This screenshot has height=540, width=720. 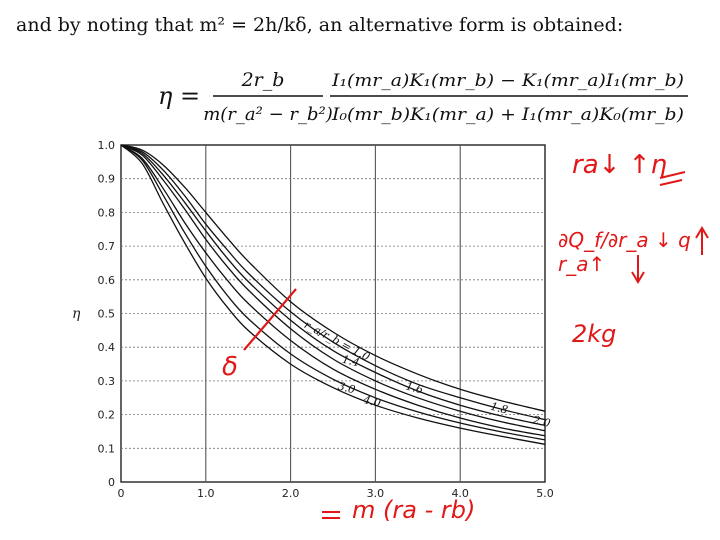 What do you see at coordinates (268, 114) in the screenshot?
I see `formula-frac1-denominator: m(r_a² − r_b²)` at bounding box center [268, 114].